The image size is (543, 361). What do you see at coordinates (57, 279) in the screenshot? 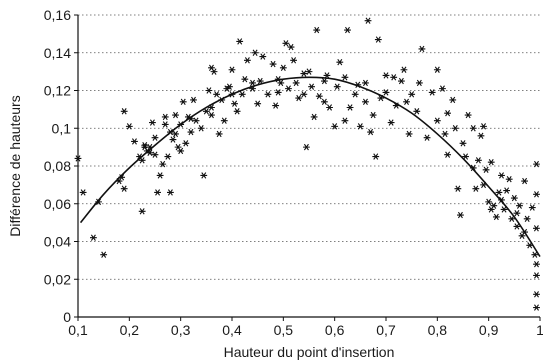
I see `y-tick-label: 0,02` at bounding box center [57, 279].